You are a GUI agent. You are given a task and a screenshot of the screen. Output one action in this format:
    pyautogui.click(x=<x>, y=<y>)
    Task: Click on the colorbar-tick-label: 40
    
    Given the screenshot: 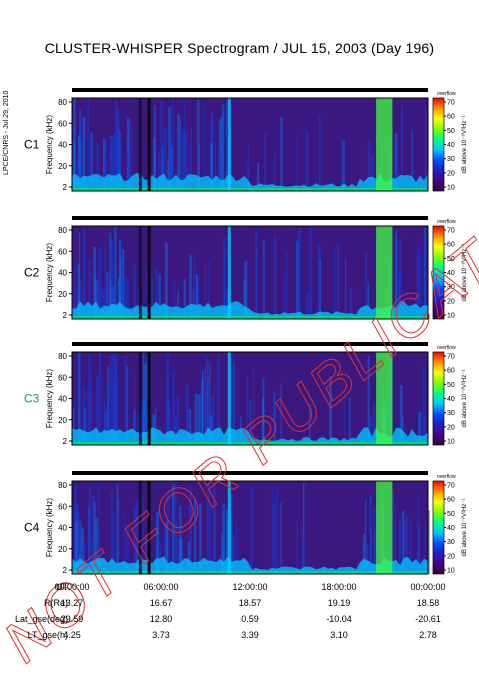 What is the action you would take?
    pyautogui.click(x=451, y=145)
    